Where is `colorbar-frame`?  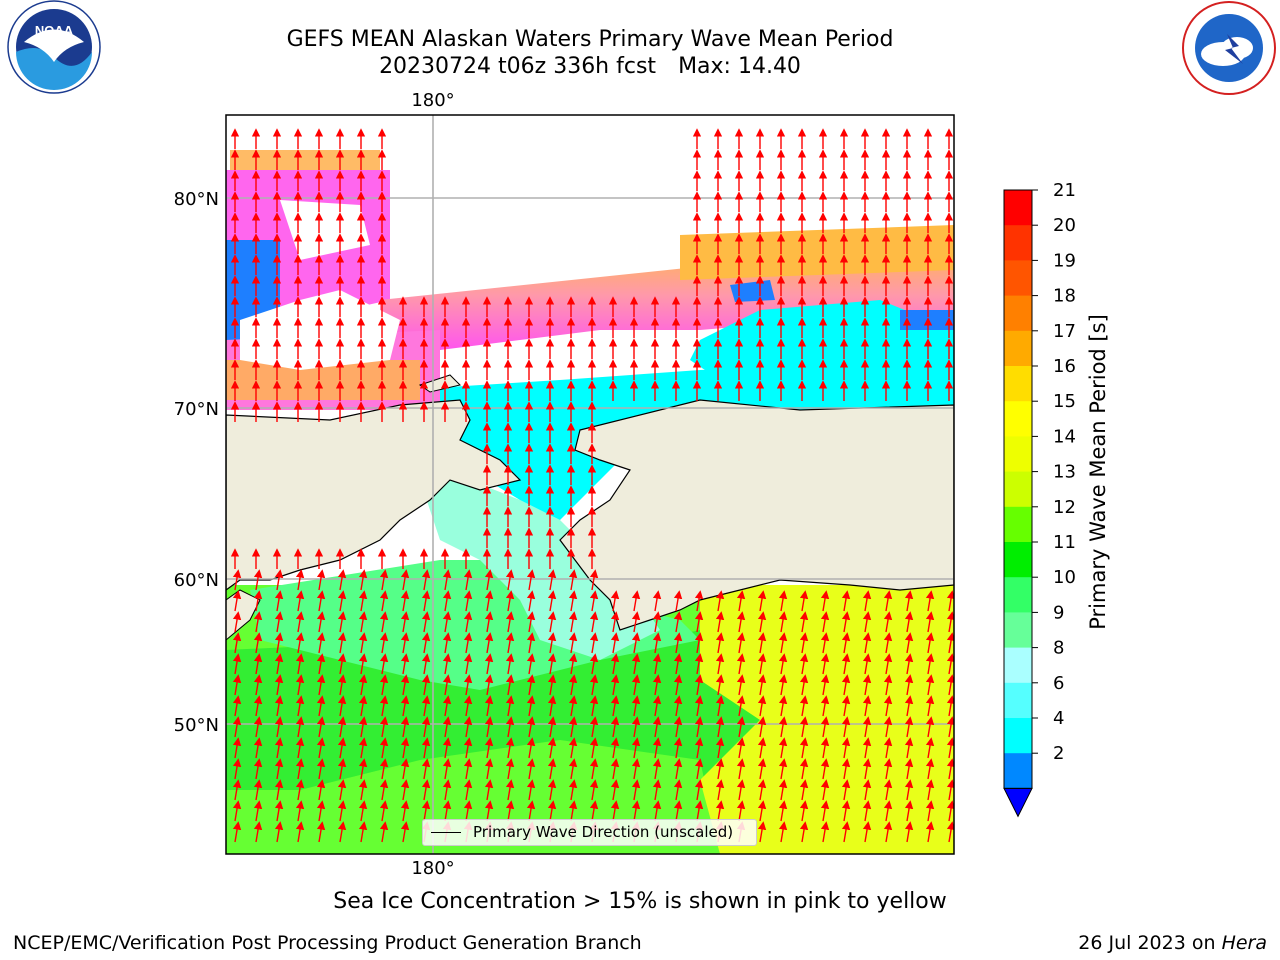 colorbar-frame is located at coordinates (1018, 489).